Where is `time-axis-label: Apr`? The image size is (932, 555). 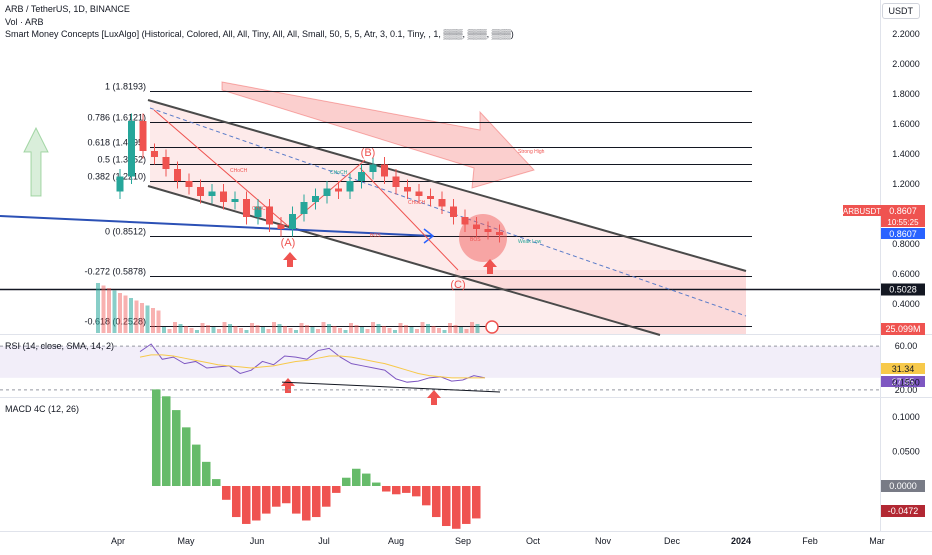
time-axis-label: Apr is located at coordinates (118, 541).